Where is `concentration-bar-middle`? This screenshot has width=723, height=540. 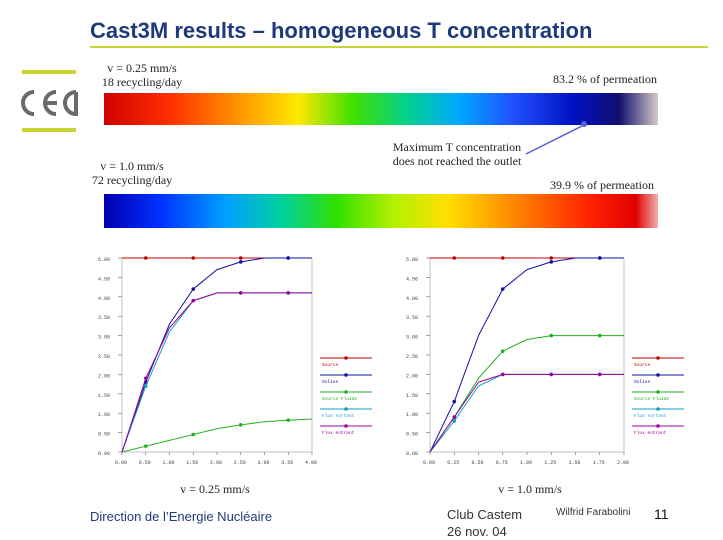
concentration-bar-middle is located at coordinates (381, 211).